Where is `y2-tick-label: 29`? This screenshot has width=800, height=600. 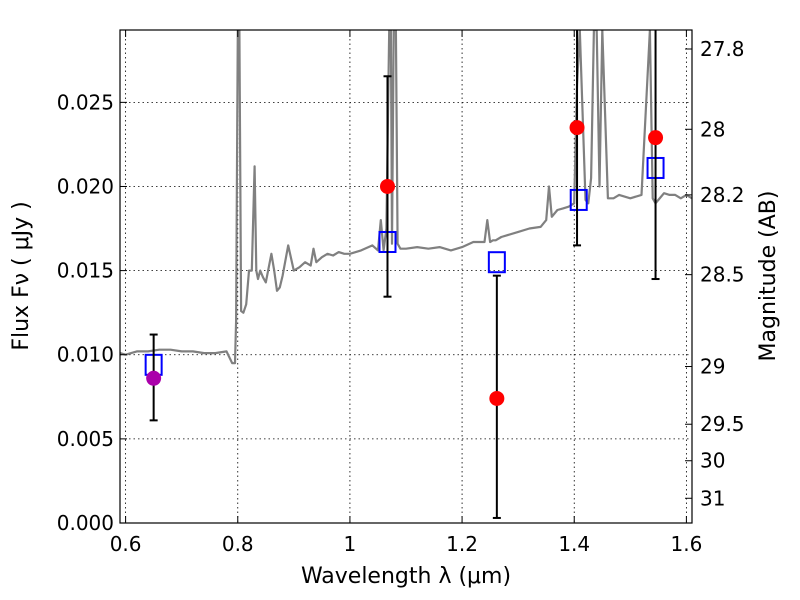 y2-tick-label: 29 is located at coordinates (712, 367).